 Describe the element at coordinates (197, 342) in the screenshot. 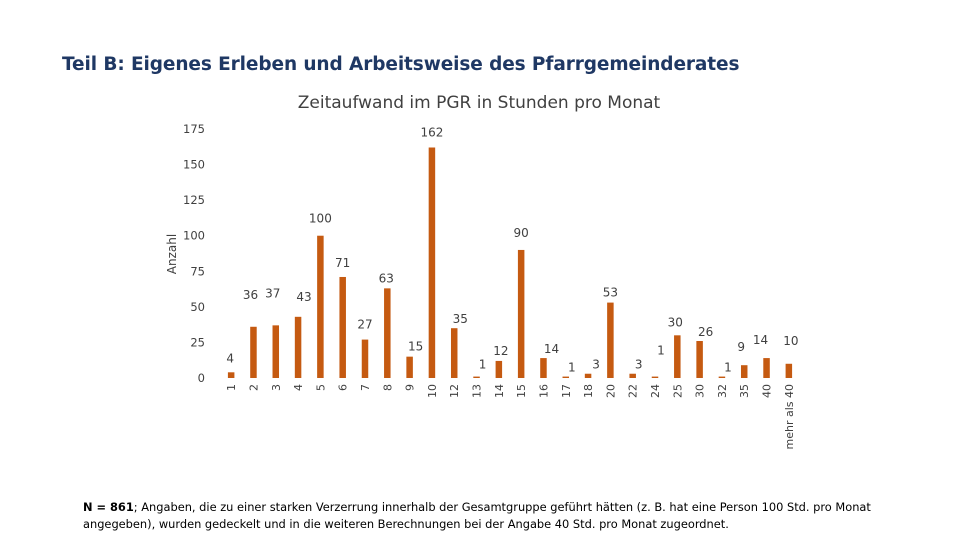

I see `y-tick-label: 25` at that location.